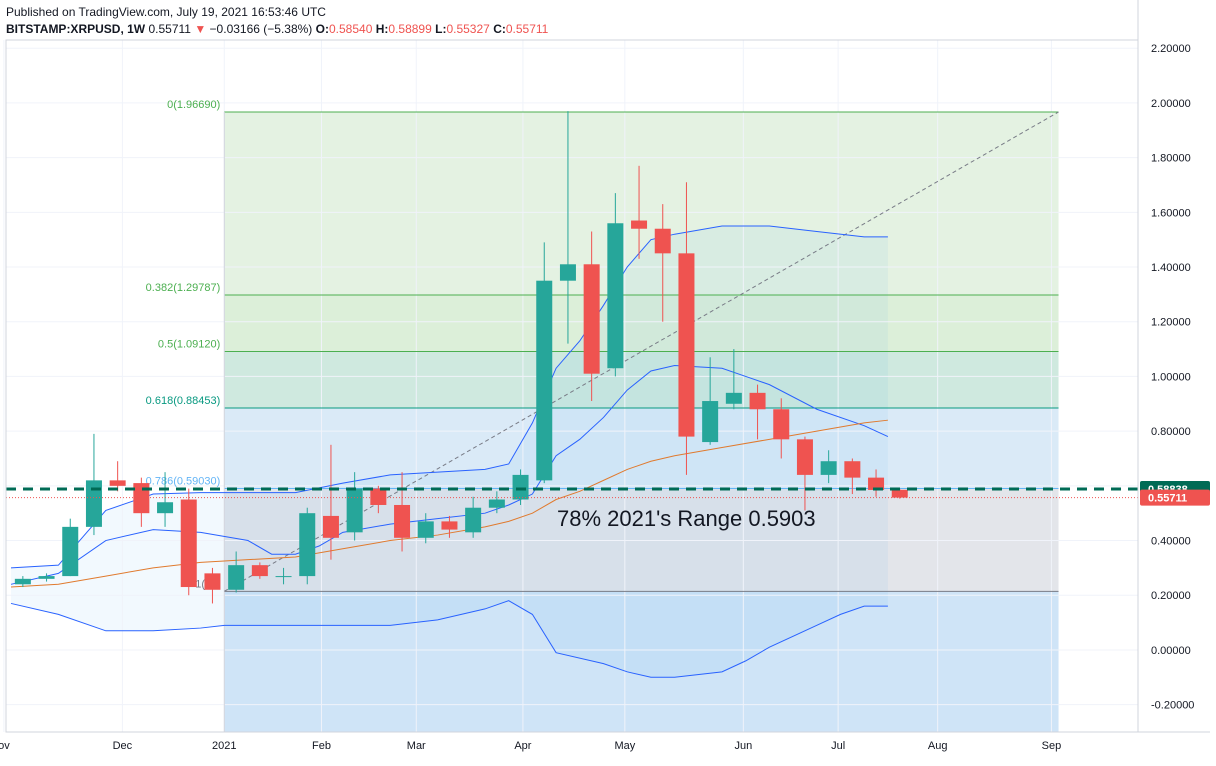  I want to click on price-tick-label: 0.80000, so click(1171, 432).